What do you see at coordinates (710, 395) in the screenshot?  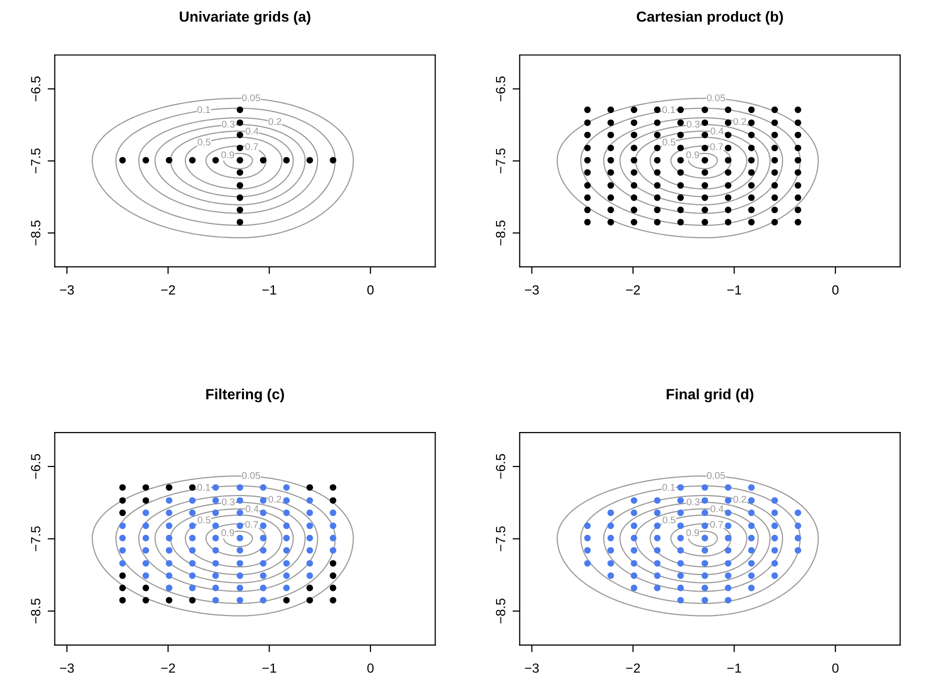 I see `chart-title: Final grid (d)` at bounding box center [710, 395].